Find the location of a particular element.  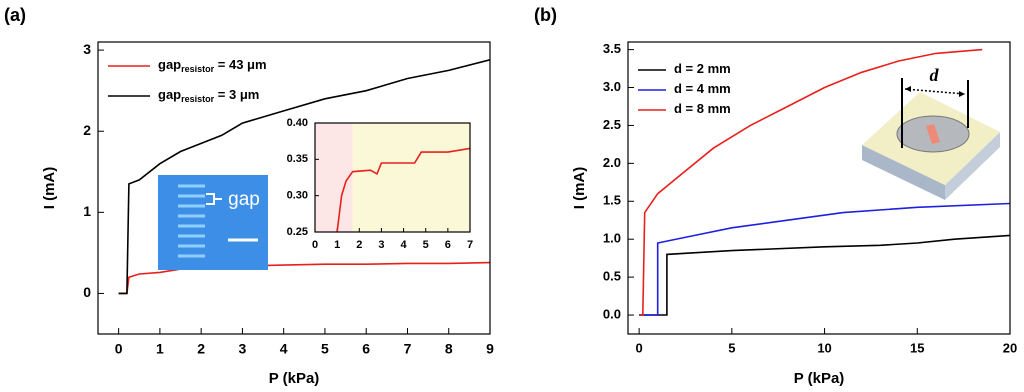

y-tick-label: 0.0 is located at coordinates (612, 313).